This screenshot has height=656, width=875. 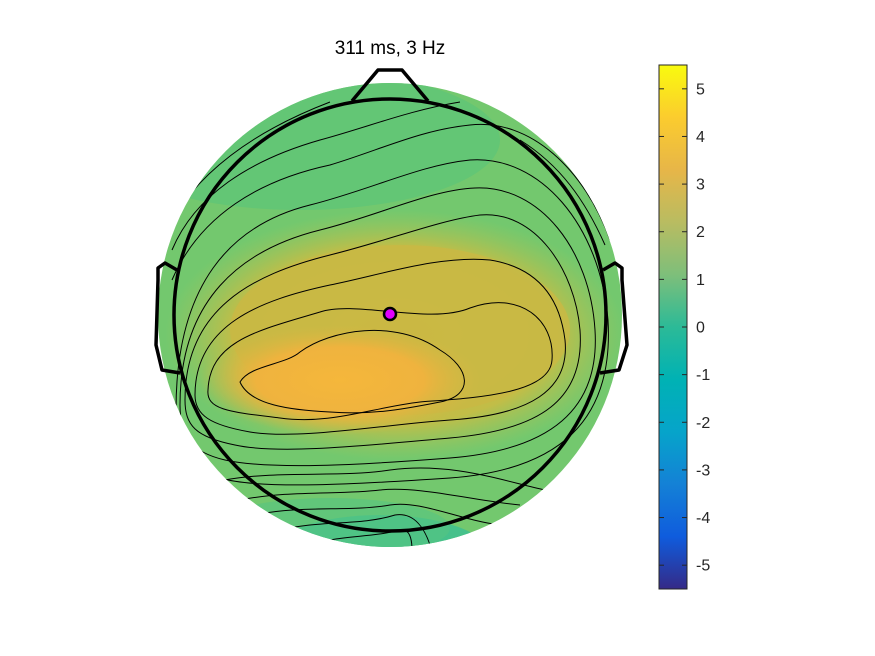 I want to click on left-ear-outline, so click(x=167, y=318).